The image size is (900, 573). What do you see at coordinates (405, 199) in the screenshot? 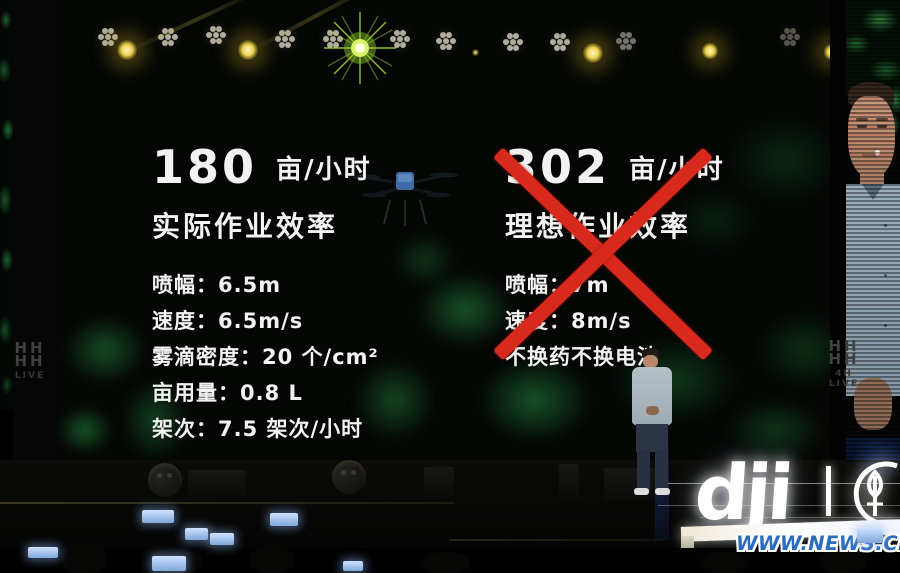
I see `drone-icon` at bounding box center [405, 199].